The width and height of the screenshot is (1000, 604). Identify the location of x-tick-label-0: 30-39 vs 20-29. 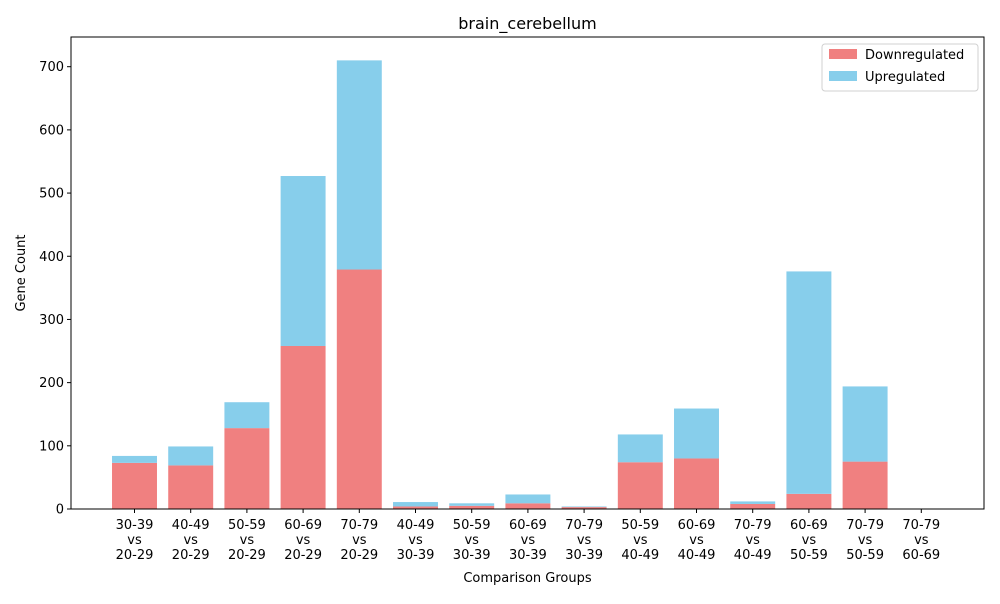
(135, 540).